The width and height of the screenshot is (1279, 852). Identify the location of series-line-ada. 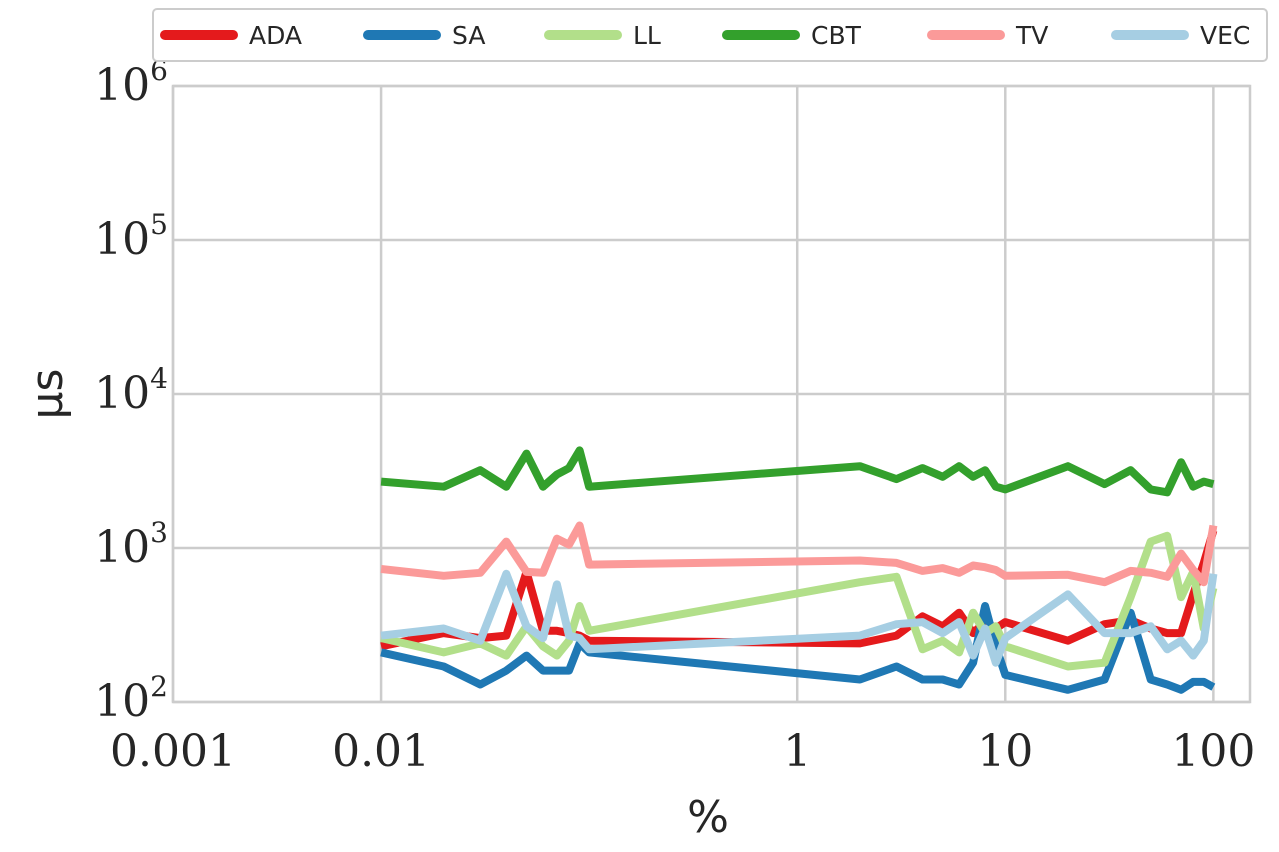
(799, 590).